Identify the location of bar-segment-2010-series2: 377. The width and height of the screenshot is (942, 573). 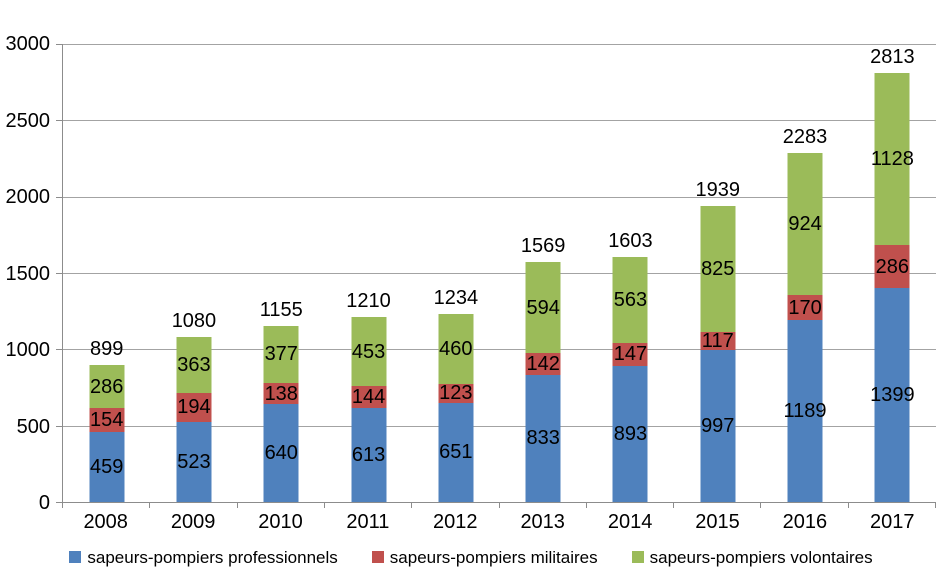
(281, 354).